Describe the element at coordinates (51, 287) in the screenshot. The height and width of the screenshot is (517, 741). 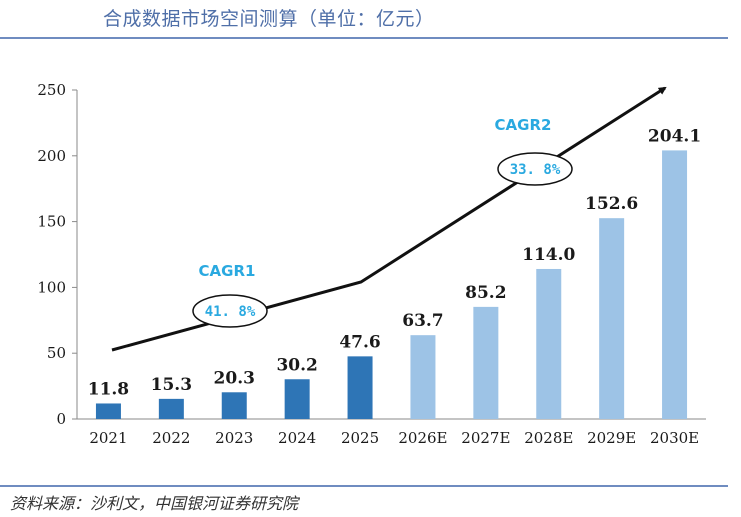
I see `y-tick-label: 100` at that location.